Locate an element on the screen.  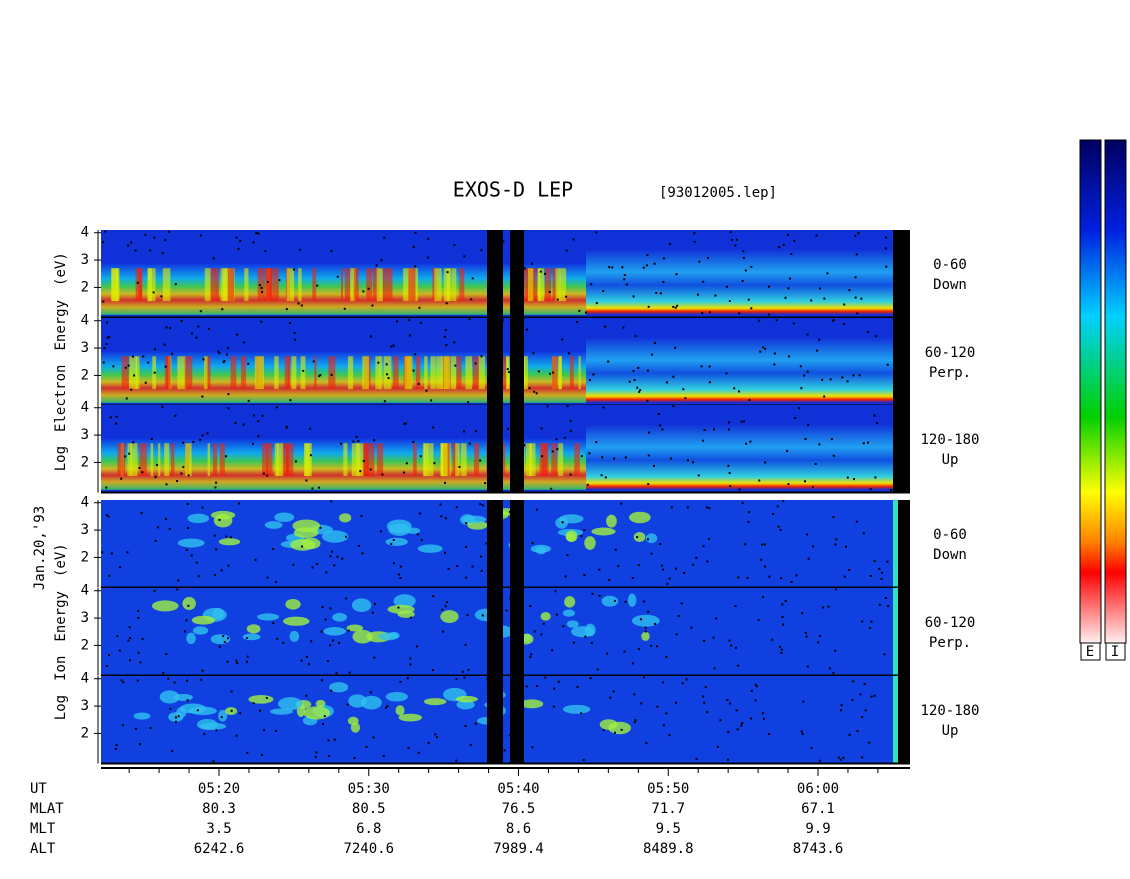
panel-direction: Perp. is located at coordinates (950, 373).